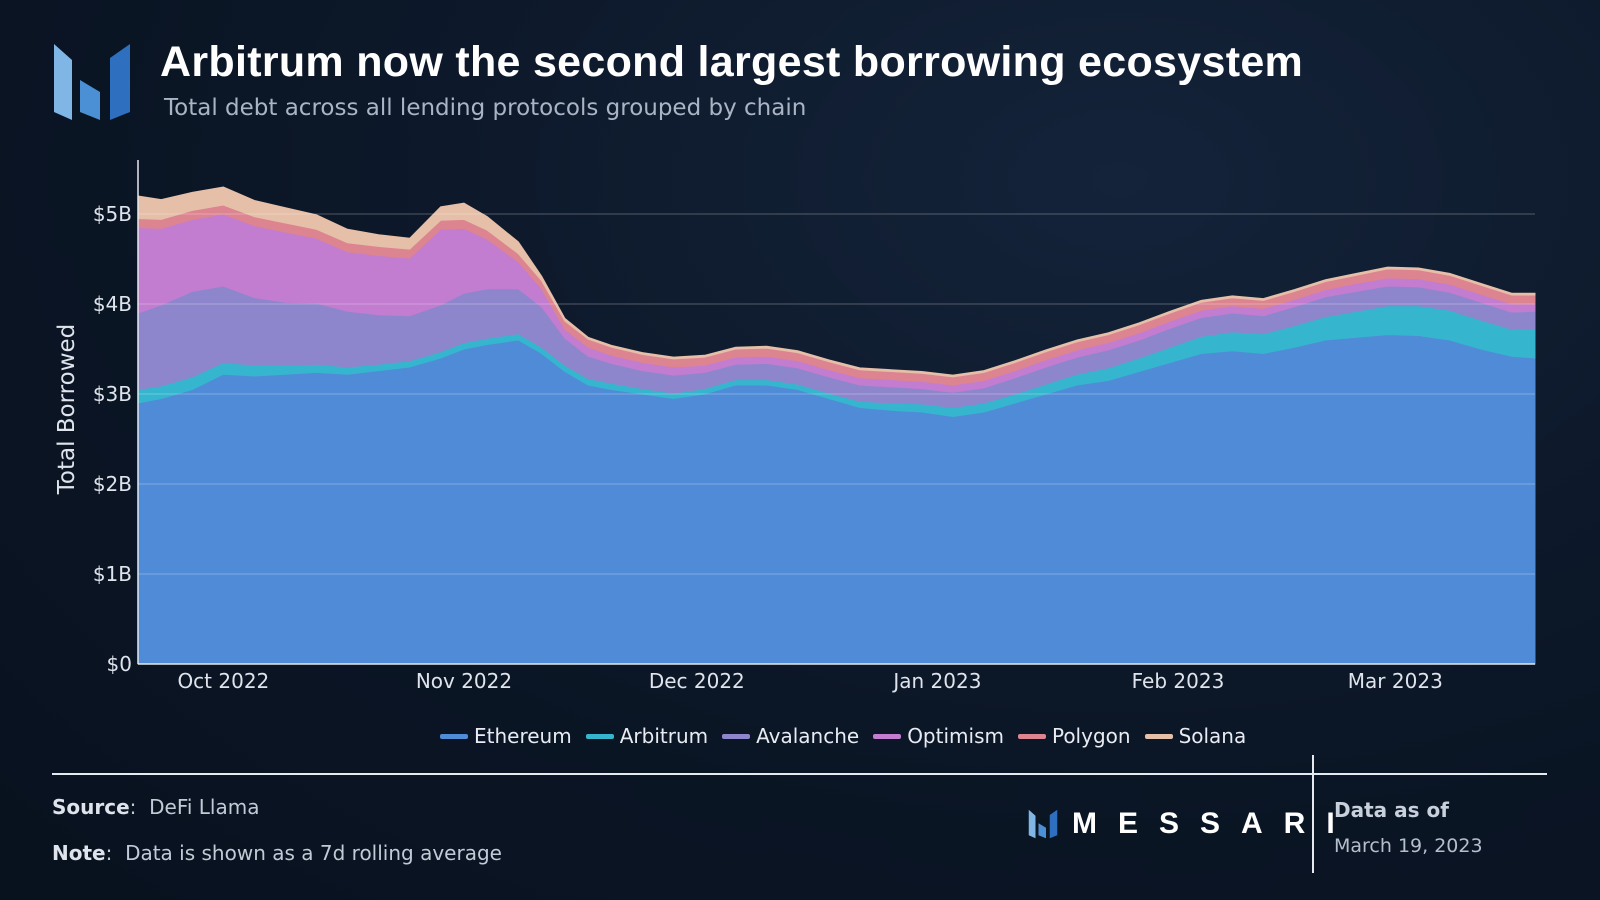 This screenshot has height=900, width=1600. I want to click on y-tick-label: $5B, so click(112, 214).